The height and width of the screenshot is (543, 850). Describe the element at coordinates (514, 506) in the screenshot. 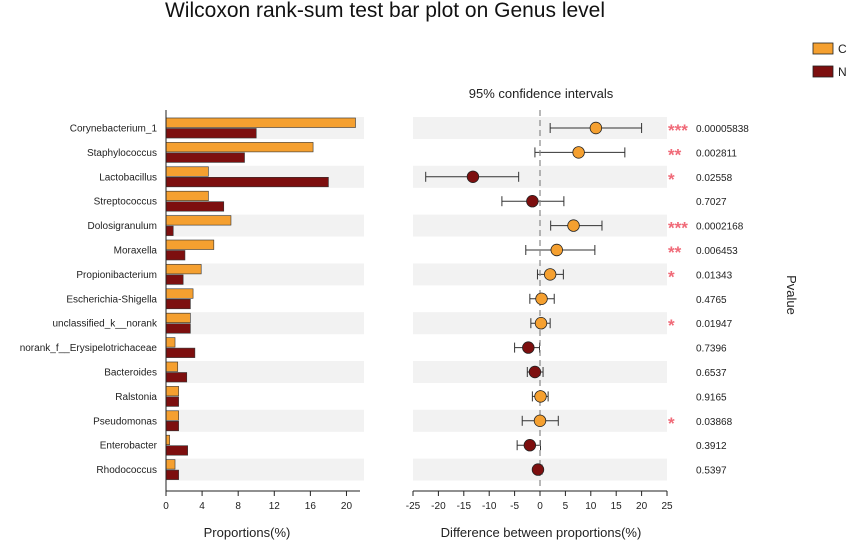

I see `right-tick-label: -5` at that location.